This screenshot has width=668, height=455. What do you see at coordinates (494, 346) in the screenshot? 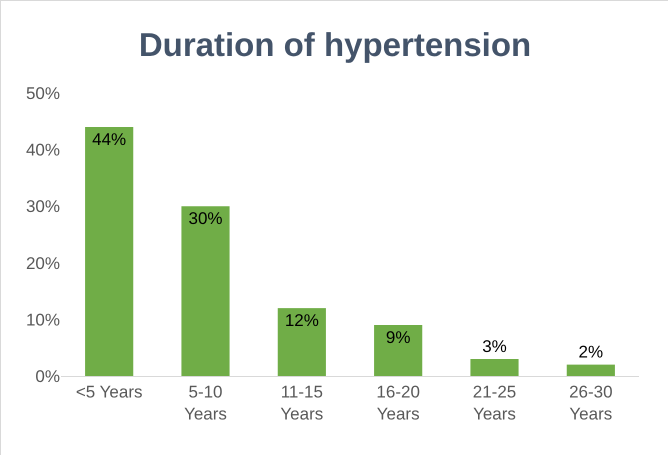
I see `data-label: 3%` at bounding box center [494, 346].